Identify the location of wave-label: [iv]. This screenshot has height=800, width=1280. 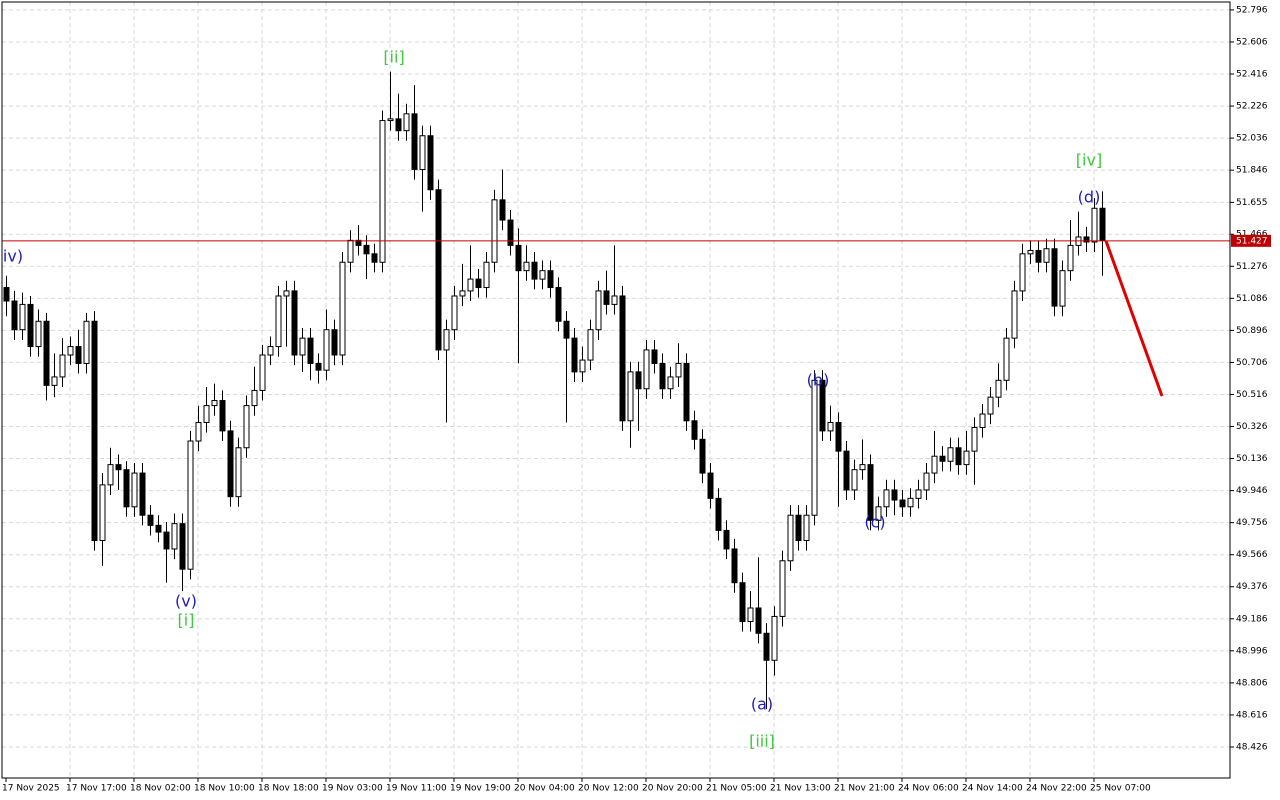
(1089, 160).